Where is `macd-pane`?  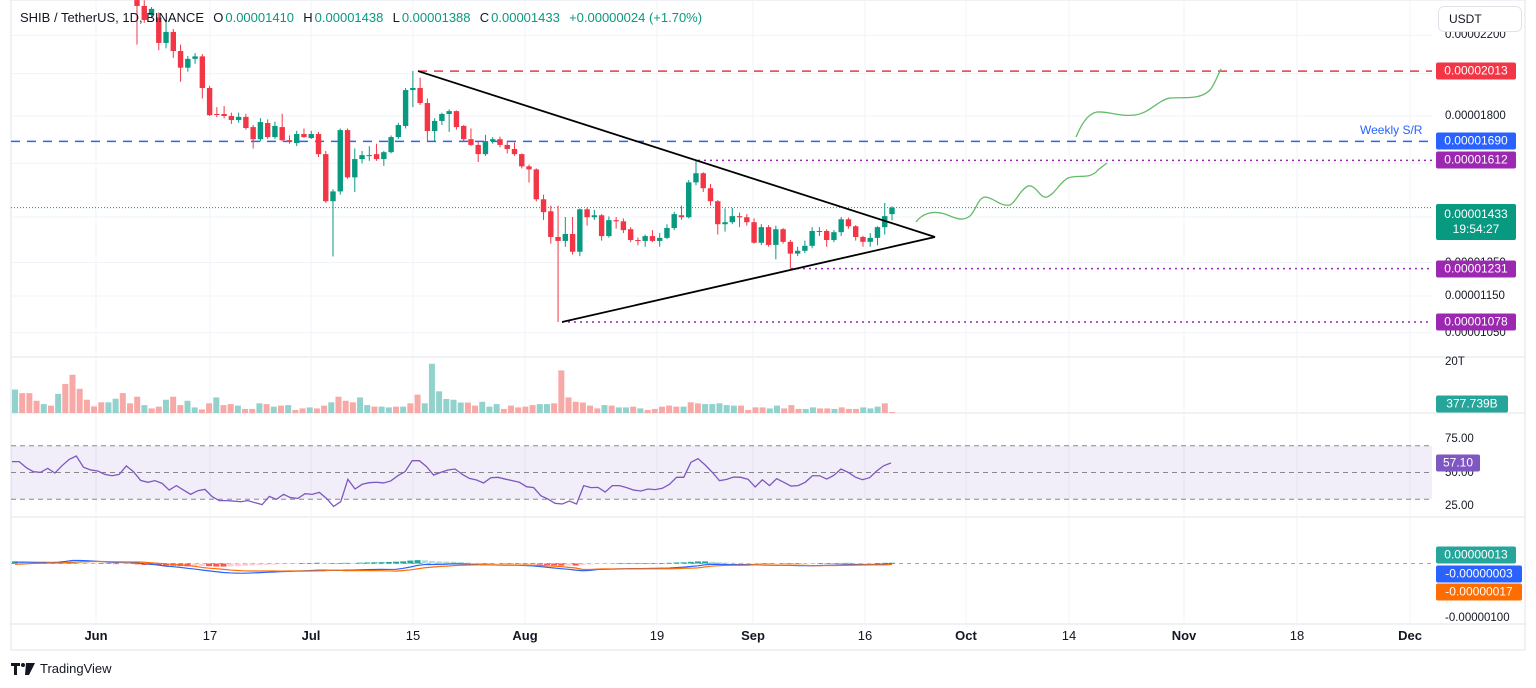 macd-pane is located at coordinates (721, 566).